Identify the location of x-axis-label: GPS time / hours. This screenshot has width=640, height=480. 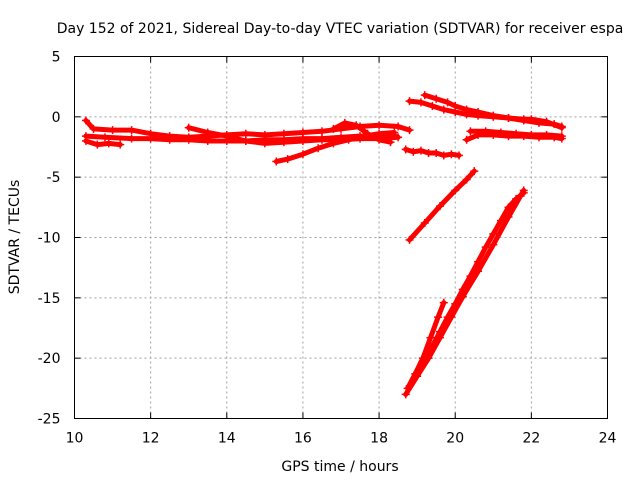
(339, 467).